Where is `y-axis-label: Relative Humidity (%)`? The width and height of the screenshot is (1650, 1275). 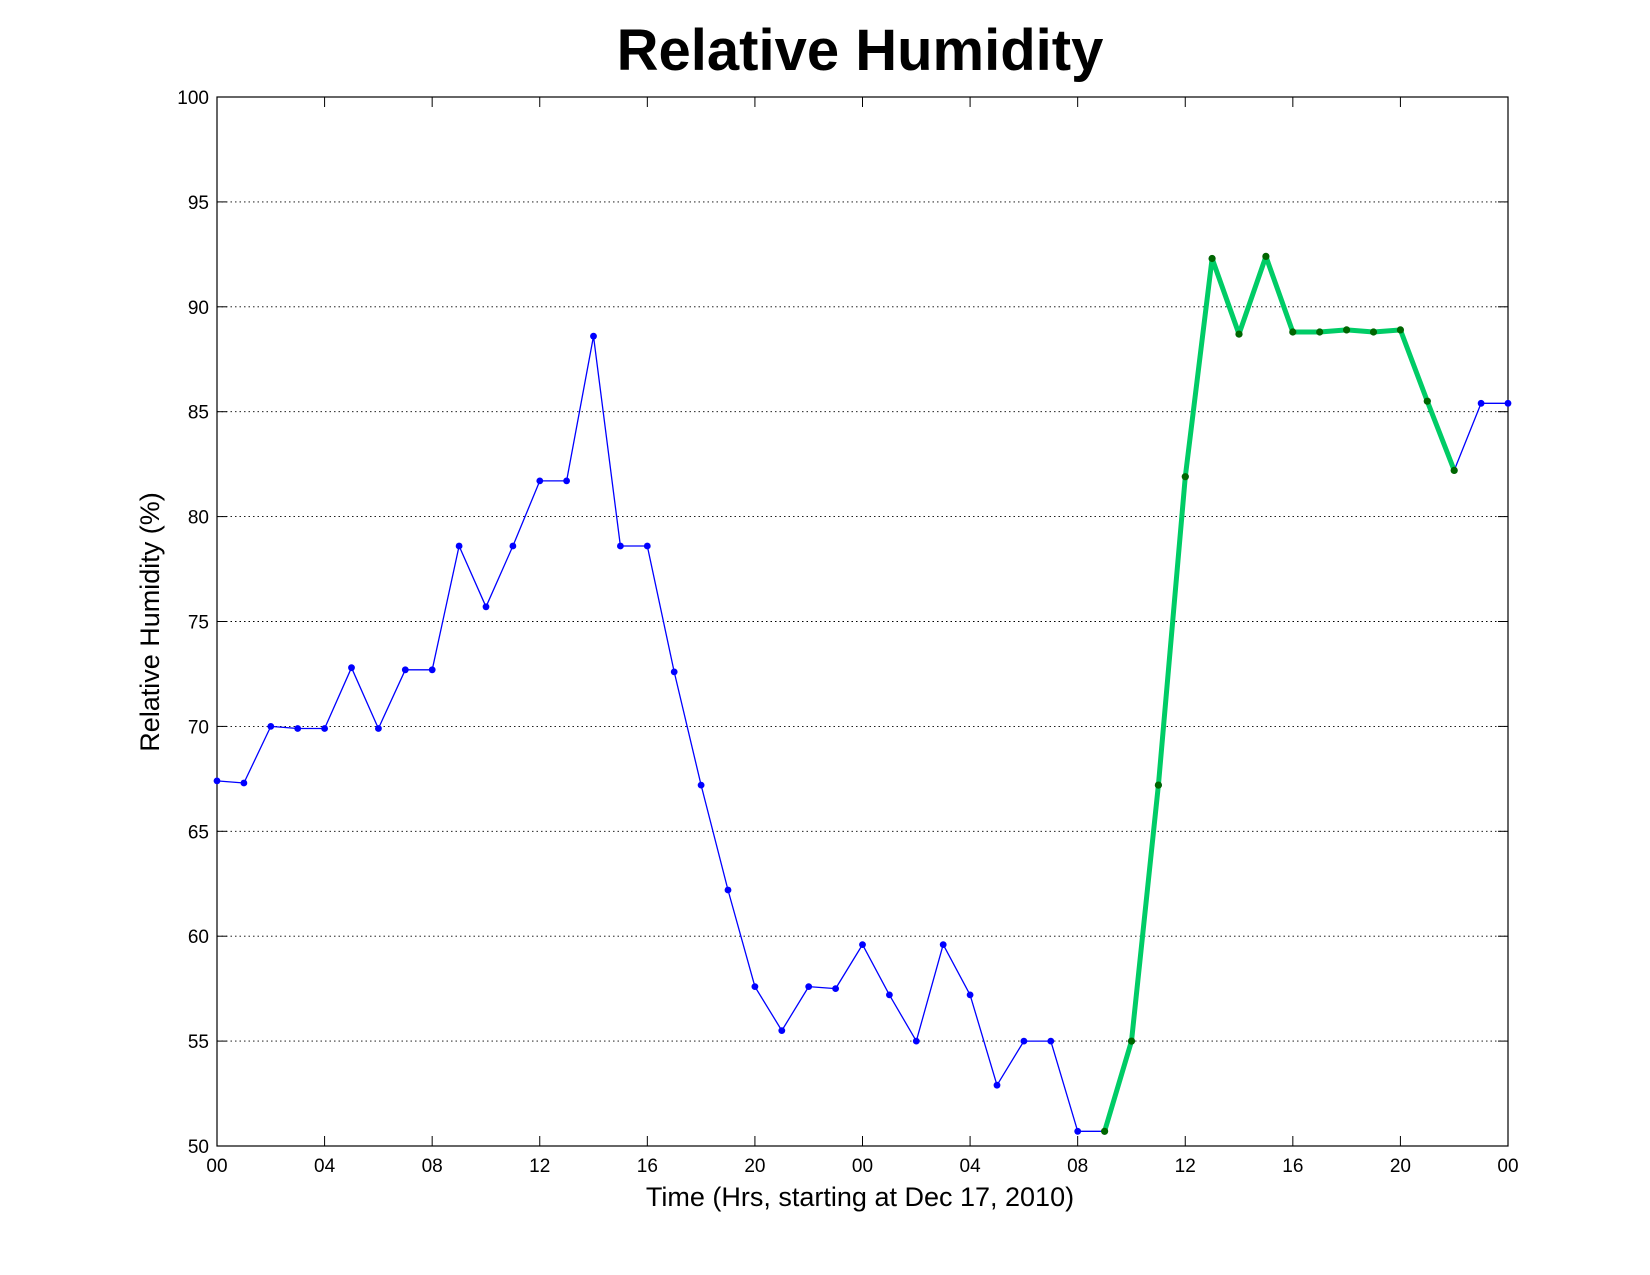 y-axis-label: Relative Humidity (%) is located at coordinates (150, 622).